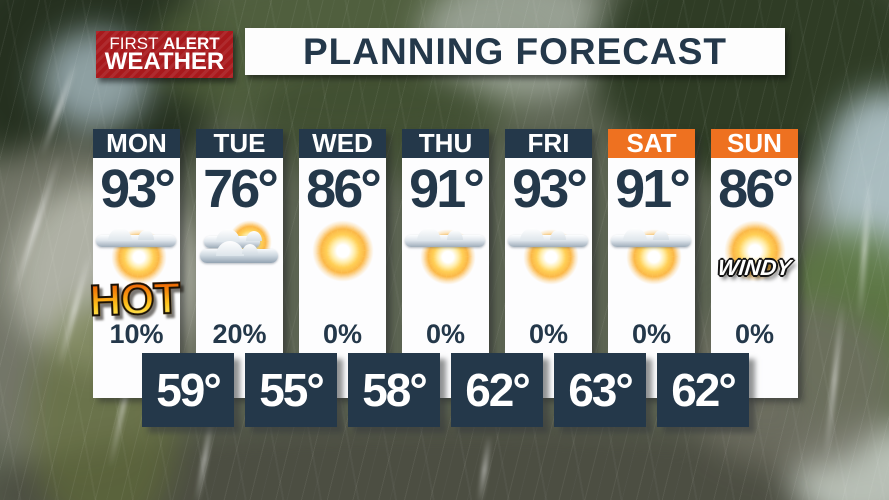  What do you see at coordinates (134, 43) in the screenshot?
I see `logo-first: FIRST` at bounding box center [134, 43].